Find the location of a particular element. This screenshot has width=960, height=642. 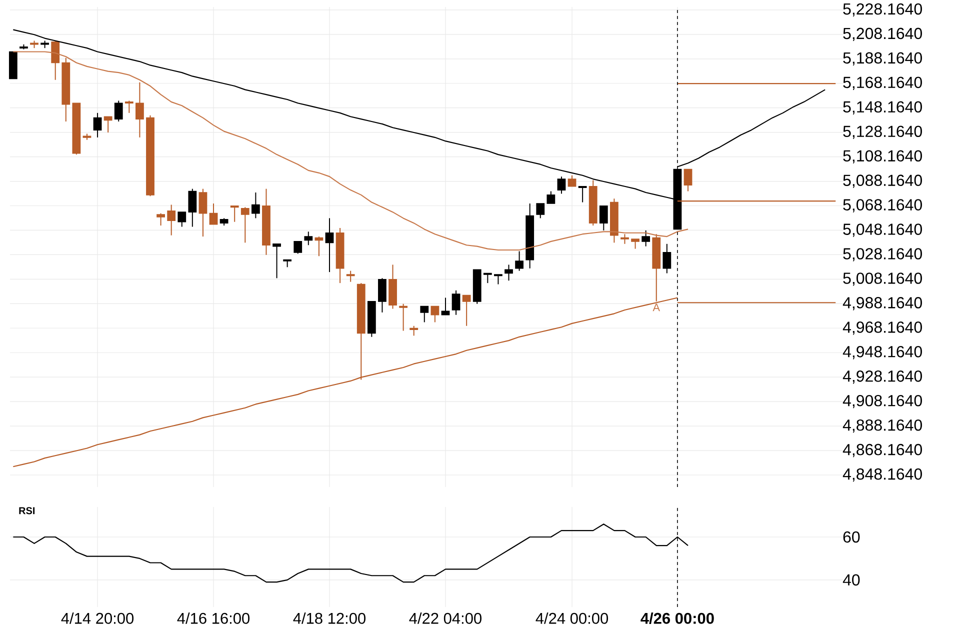

y-tick-label: 5,088.1640 is located at coordinates (882, 181).